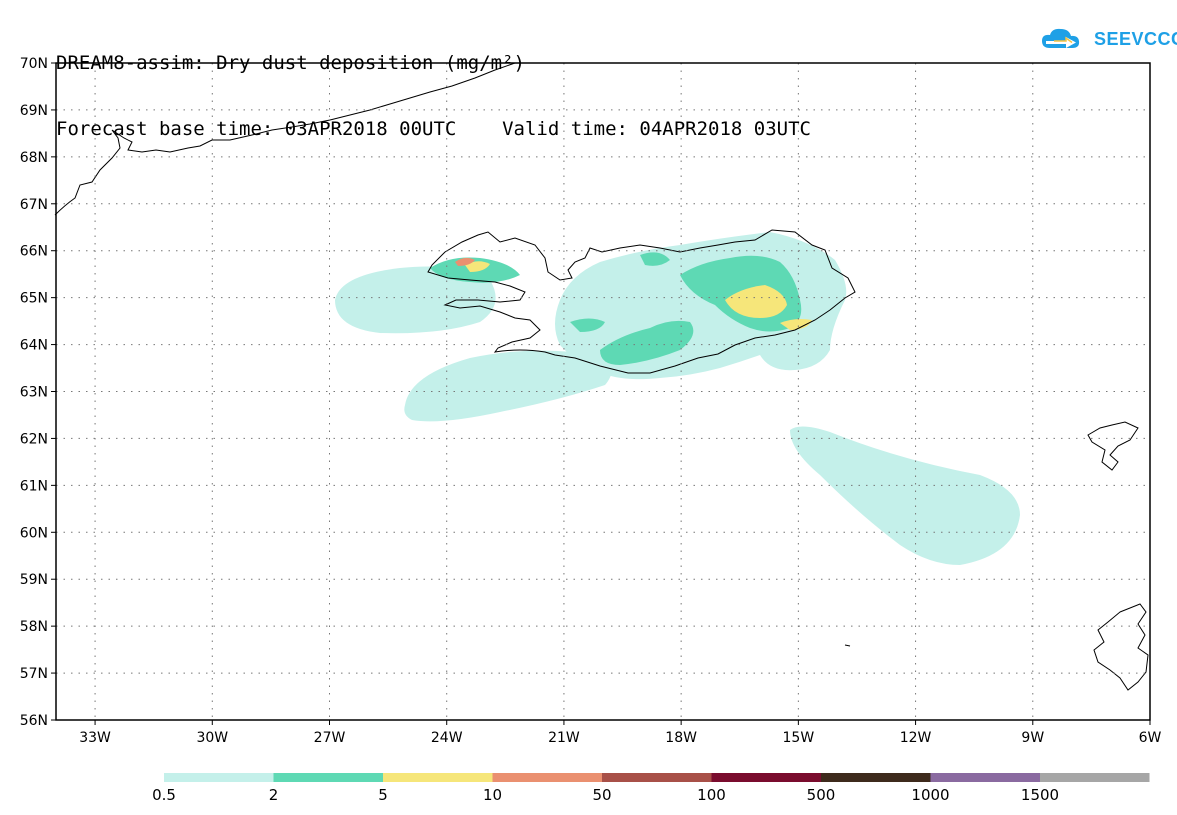  Describe the element at coordinates (465, 261) in the screenshot. I see `plume-peak-west` at that location.